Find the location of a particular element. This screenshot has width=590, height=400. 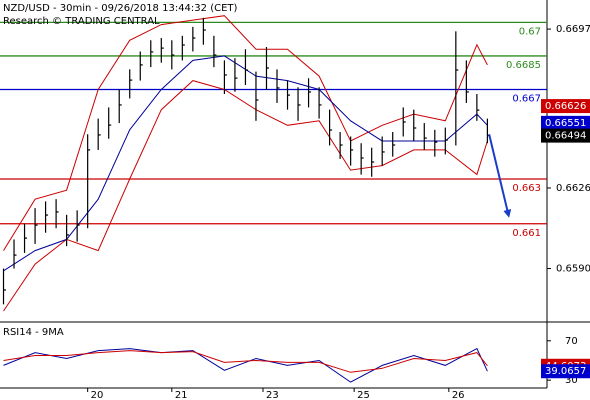

rsi-line is located at coordinates (245, 361).